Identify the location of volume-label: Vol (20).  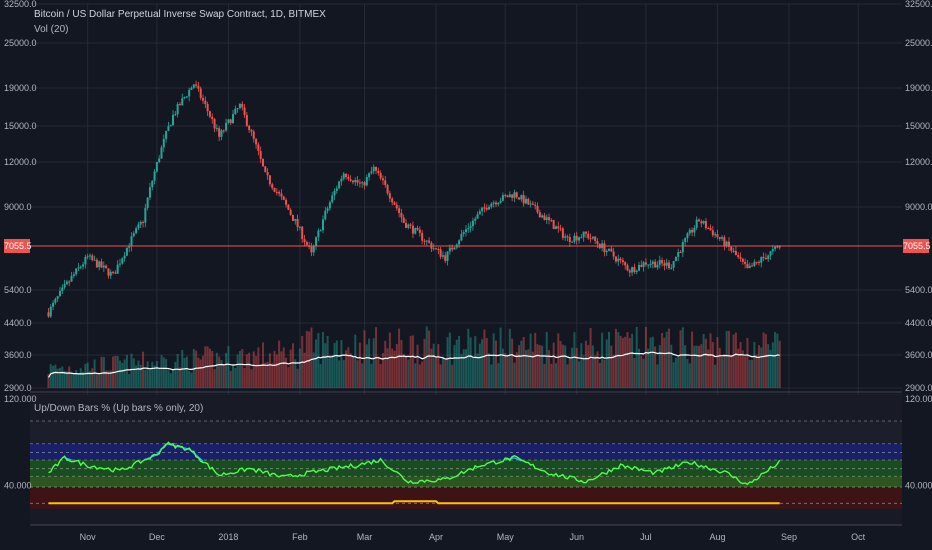
(51, 29).